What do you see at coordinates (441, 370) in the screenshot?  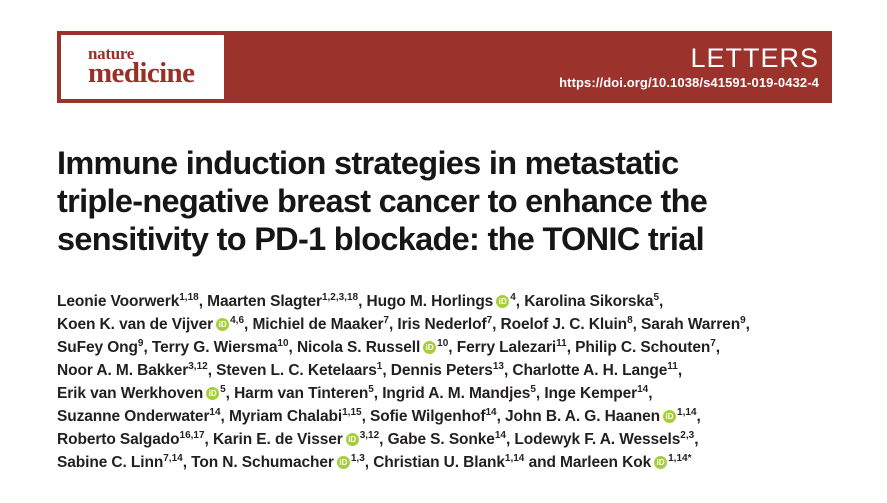 I see `author-name: Dennis Peters` at bounding box center [441, 370].